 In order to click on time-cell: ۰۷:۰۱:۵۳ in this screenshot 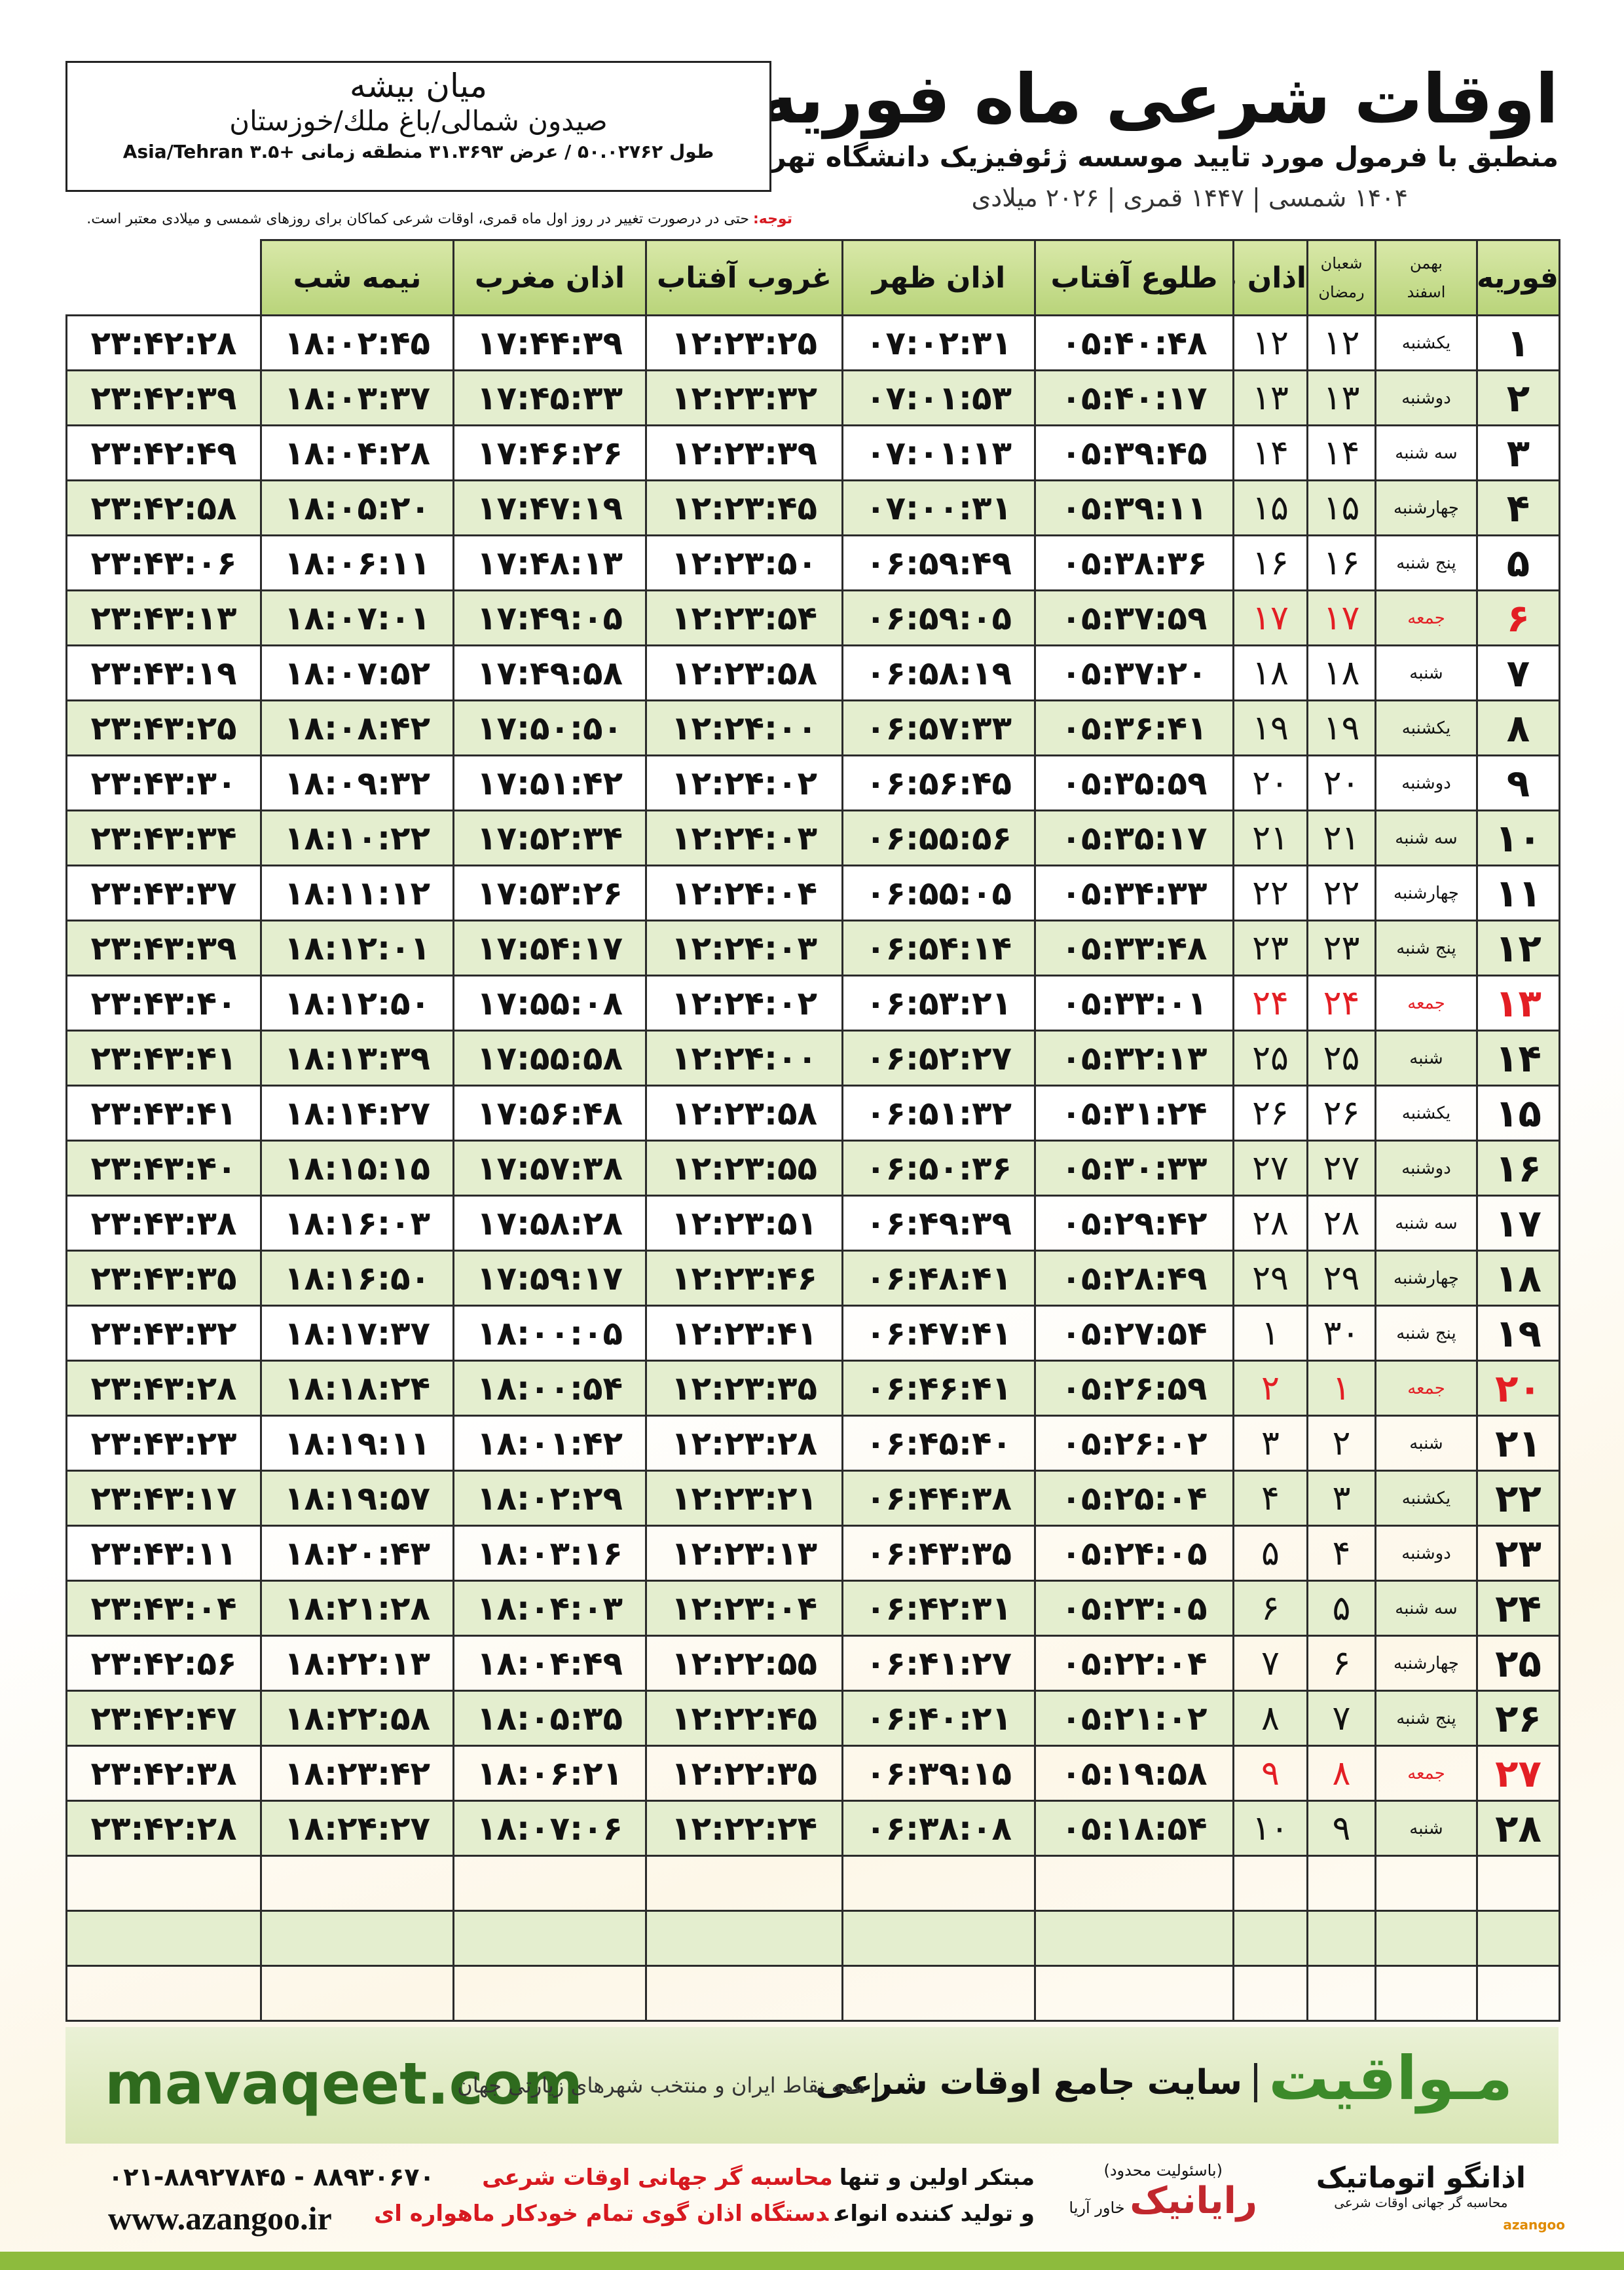, I will do `click(938, 397)`.